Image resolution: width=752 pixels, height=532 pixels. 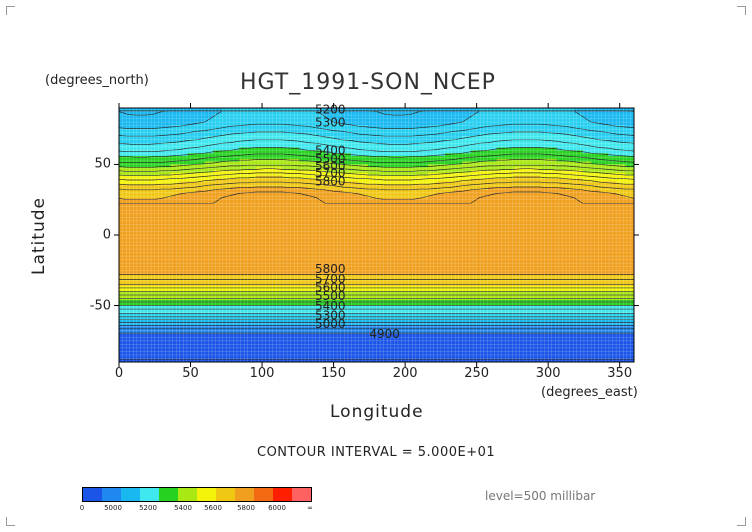 What do you see at coordinates (548, 373) in the screenshot?
I see `x-tick-label: 300` at bounding box center [548, 373].